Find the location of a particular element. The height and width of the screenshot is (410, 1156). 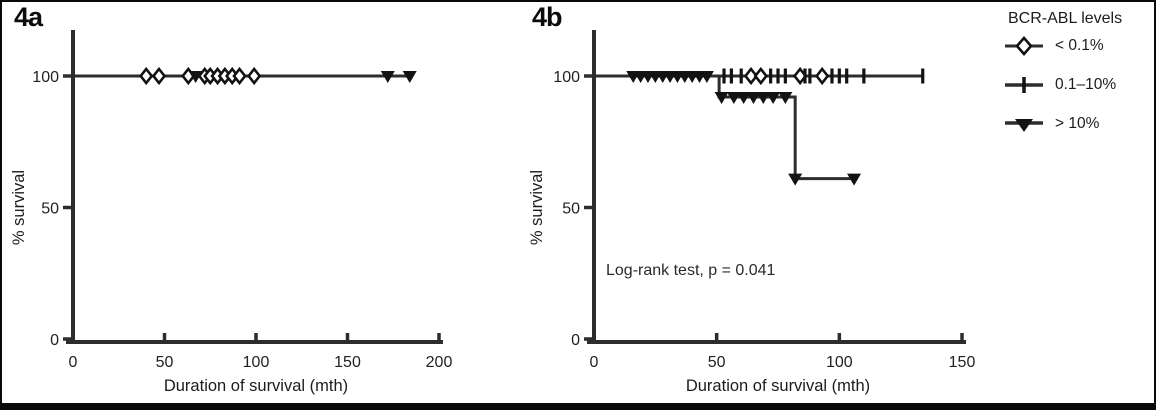

panel-label-4a: 4a is located at coordinates (28, 17).